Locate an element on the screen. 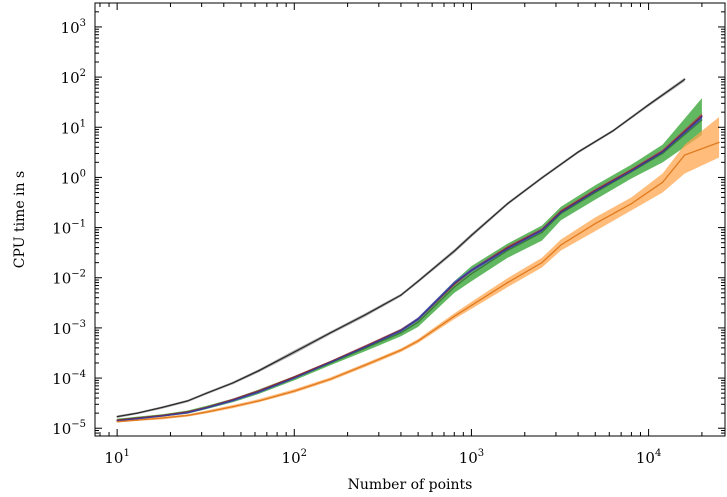 The height and width of the screenshot is (497, 727). y-tick-label: 10⁰ is located at coordinates (73, 177).